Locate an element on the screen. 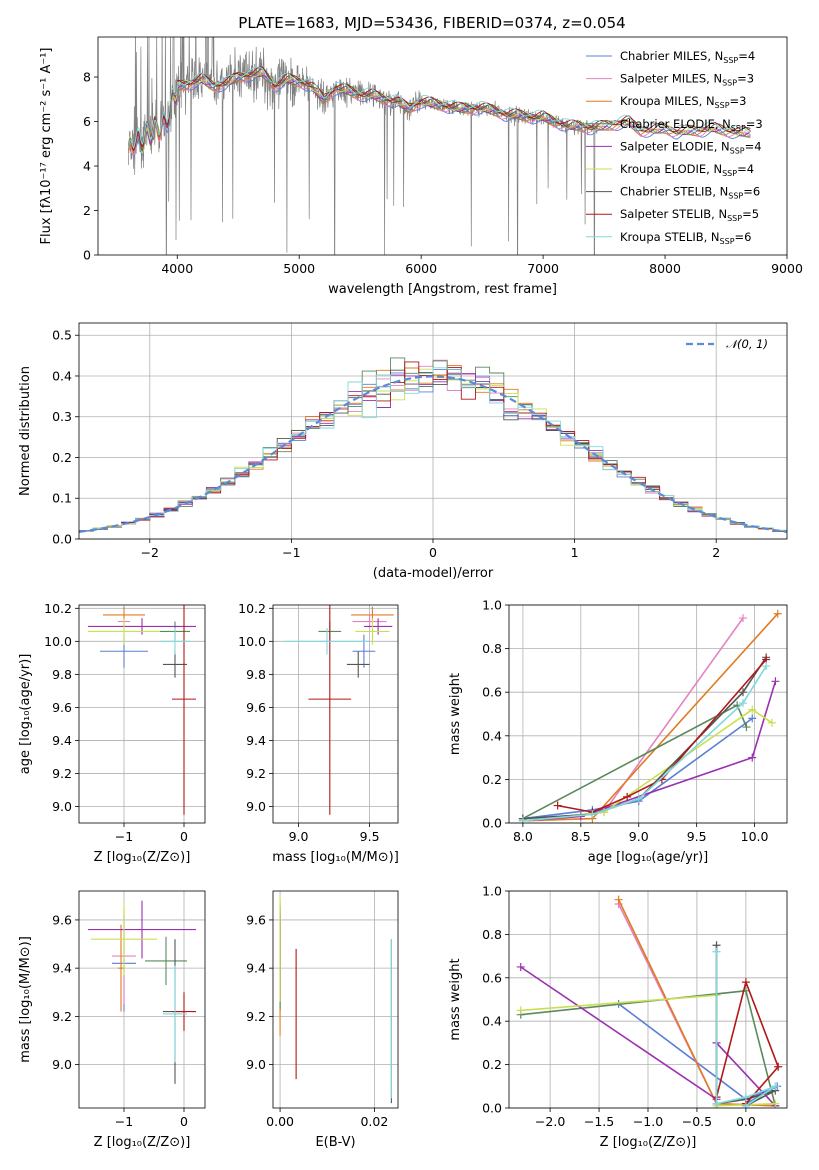 This screenshot has height=1170, width=819. legend-entry: Salpeter MILES, NSSP=3 is located at coordinates (687, 80).